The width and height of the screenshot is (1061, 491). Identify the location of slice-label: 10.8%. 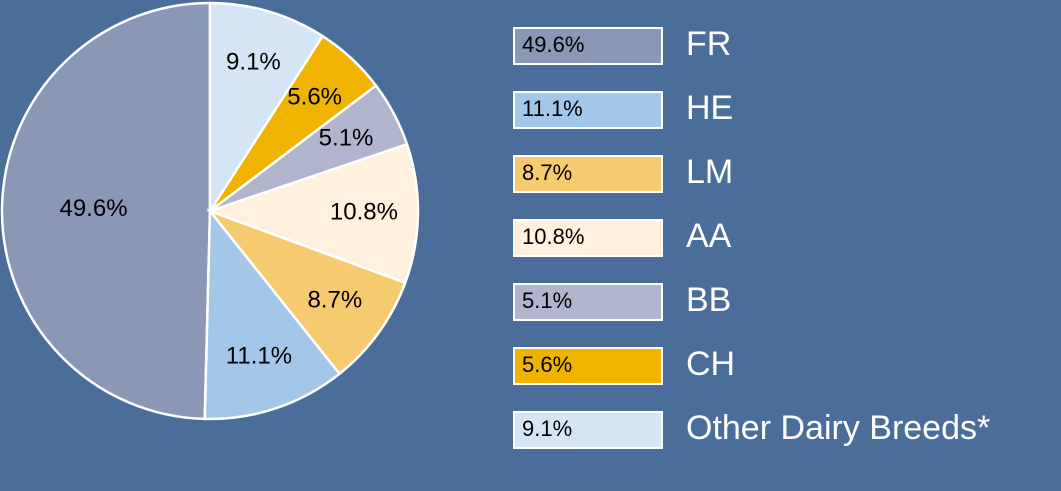
(364, 211).